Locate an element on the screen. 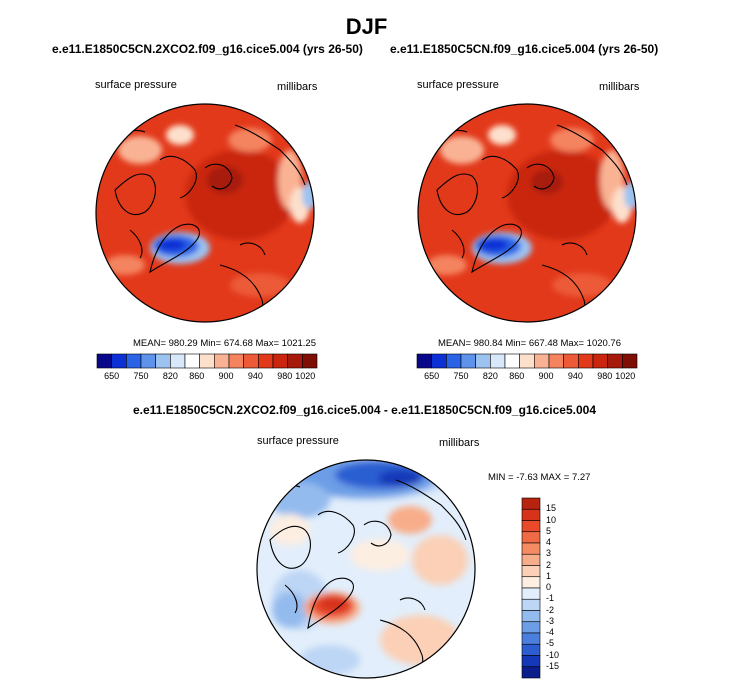 The width and height of the screenshot is (733, 686). panel-3-units-label: millibars is located at coordinates (459, 443).